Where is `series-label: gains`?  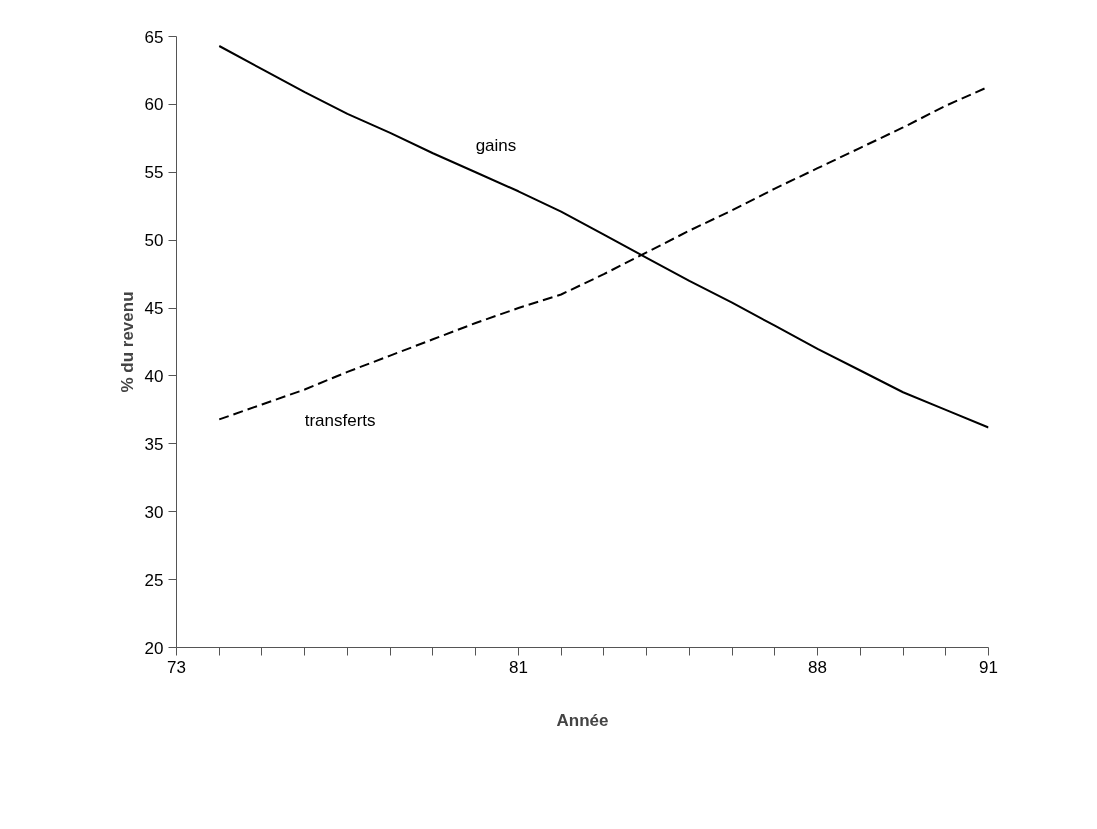 series-label: gains is located at coordinates (496, 145).